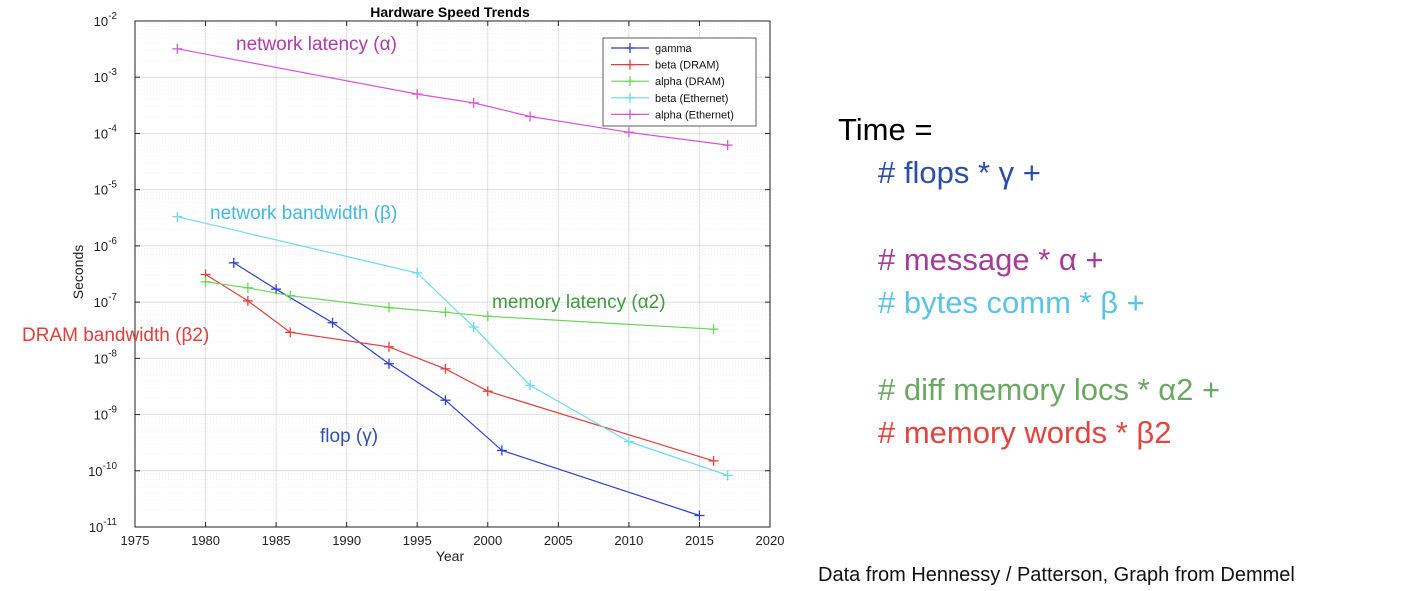  I want to click on y-tick-label: 10⁻⁶, so click(106, 245).